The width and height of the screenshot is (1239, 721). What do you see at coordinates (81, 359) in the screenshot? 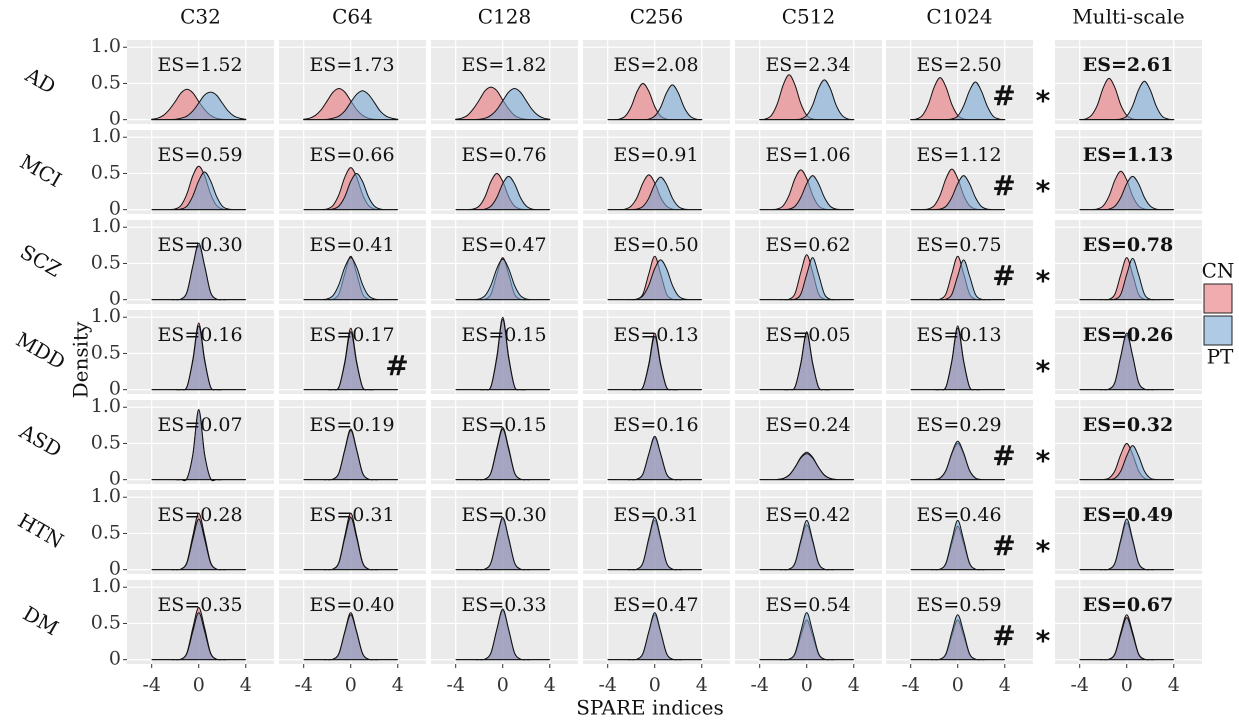
I see `y-axis-label: Density` at bounding box center [81, 359].